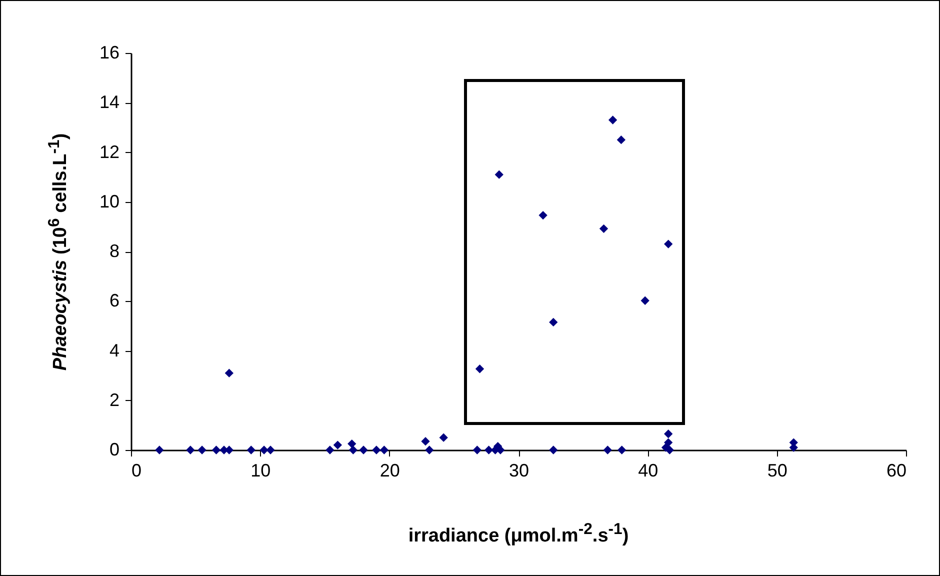 The height and width of the screenshot is (576, 940). What do you see at coordinates (114, 400) in the screenshot?
I see `y-tick-label: 2` at bounding box center [114, 400].